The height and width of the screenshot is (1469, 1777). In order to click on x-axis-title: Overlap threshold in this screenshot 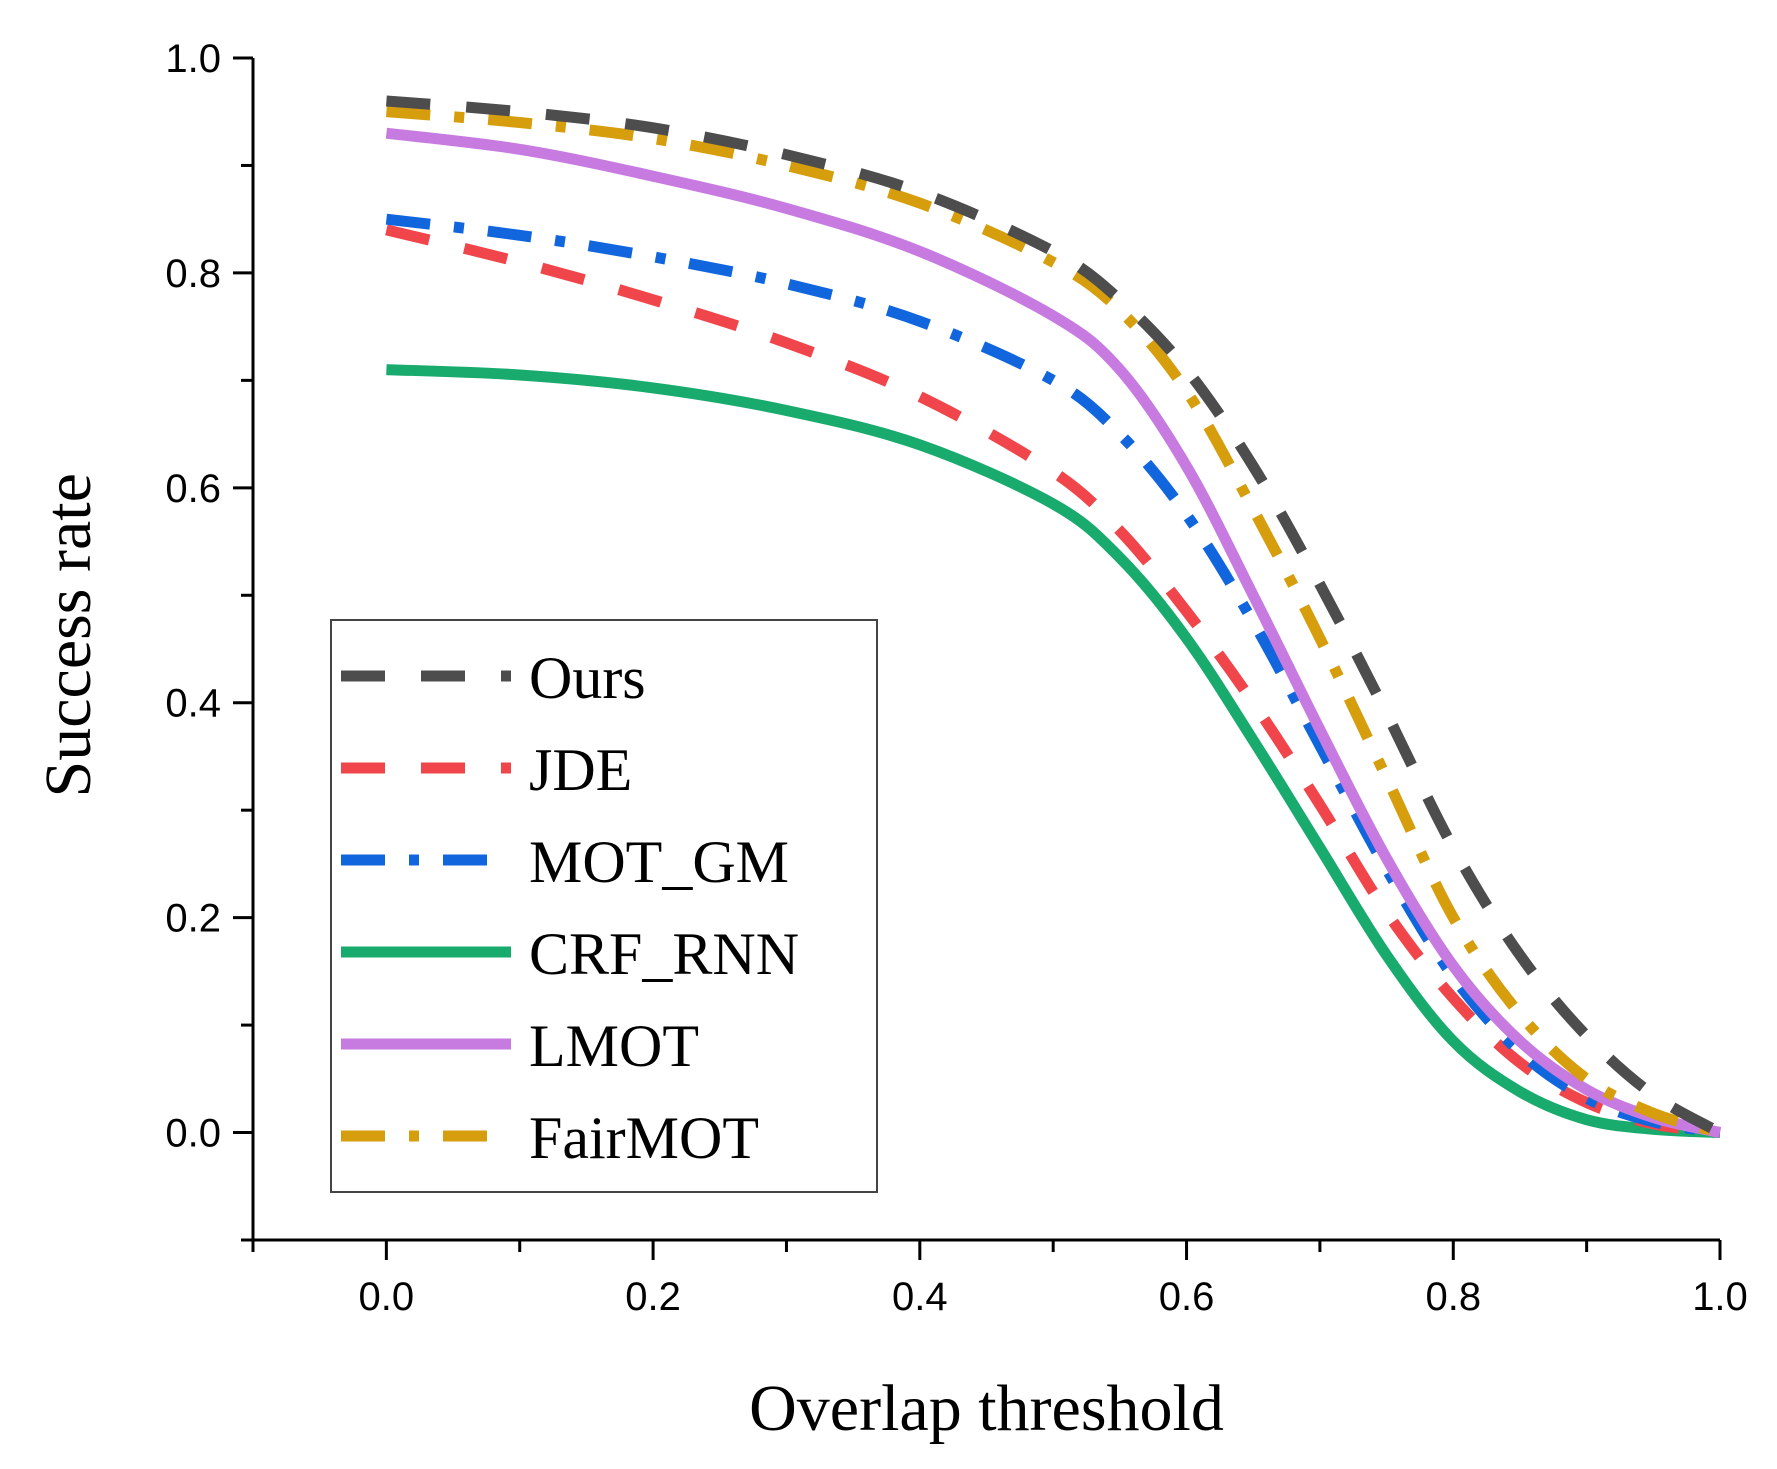, I will do `click(986, 1408)`.